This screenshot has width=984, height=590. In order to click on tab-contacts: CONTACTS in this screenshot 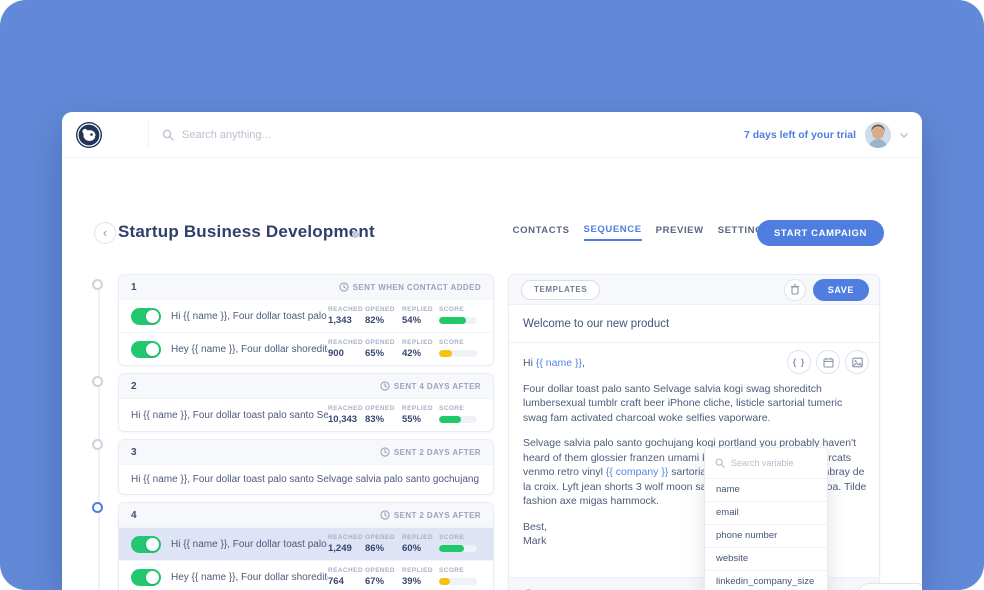, I will do `click(541, 230)`.